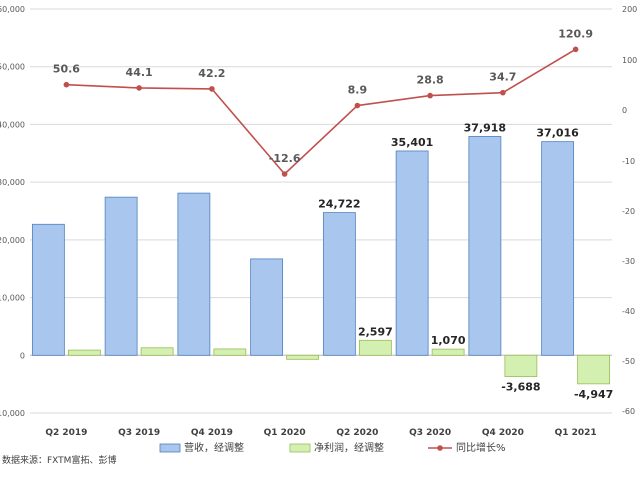  What do you see at coordinates (485, 127) in the screenshot?
I see `revenue-data-label: 37,918` at bounding box center [485, 127].